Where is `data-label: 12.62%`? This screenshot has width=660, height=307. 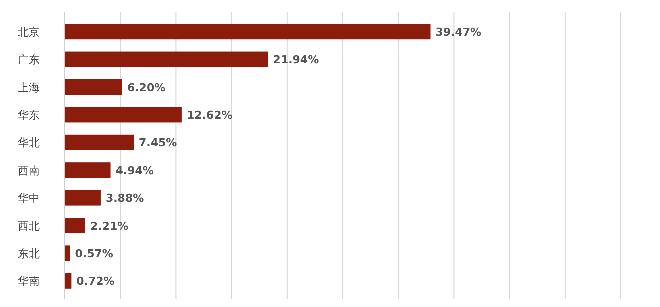
data-label: 12.62% is located at coordinates (209, 115).